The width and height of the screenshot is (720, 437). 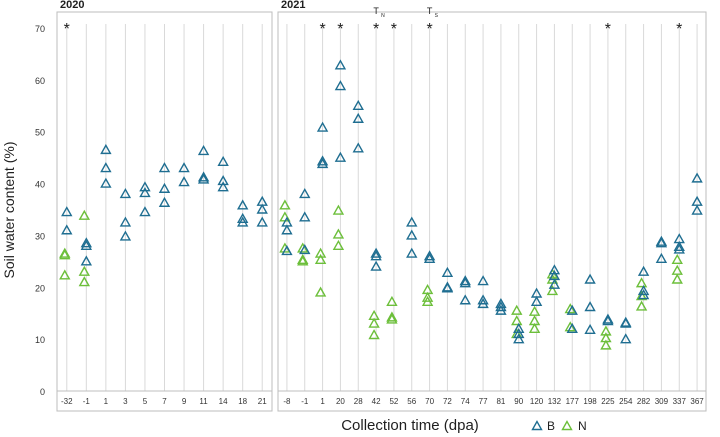 What do you see at coordinates (383, 16) in the screenshot?
I see `annotation-subscript: N` at bounding box center [383, 16].